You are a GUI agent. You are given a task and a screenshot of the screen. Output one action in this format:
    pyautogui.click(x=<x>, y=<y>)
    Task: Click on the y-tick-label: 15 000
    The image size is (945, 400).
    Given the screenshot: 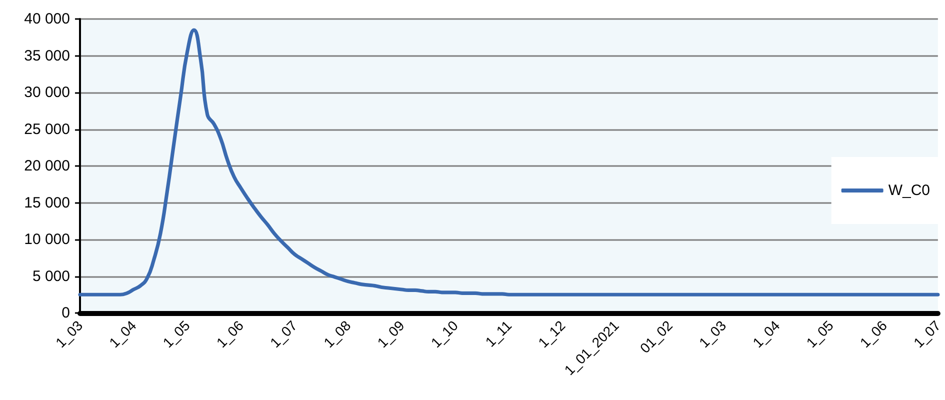 What is the action you would take?
    pyautogui.click(x=47, y=203)
    